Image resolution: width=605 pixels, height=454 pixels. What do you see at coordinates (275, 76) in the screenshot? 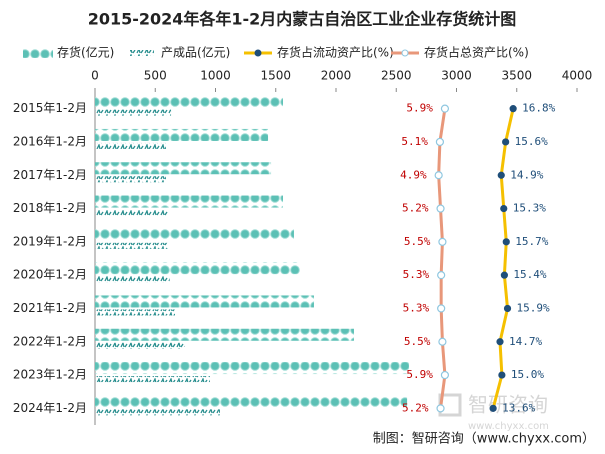
I see `x-tick-label: 1500` at bounding box center [275, 76].